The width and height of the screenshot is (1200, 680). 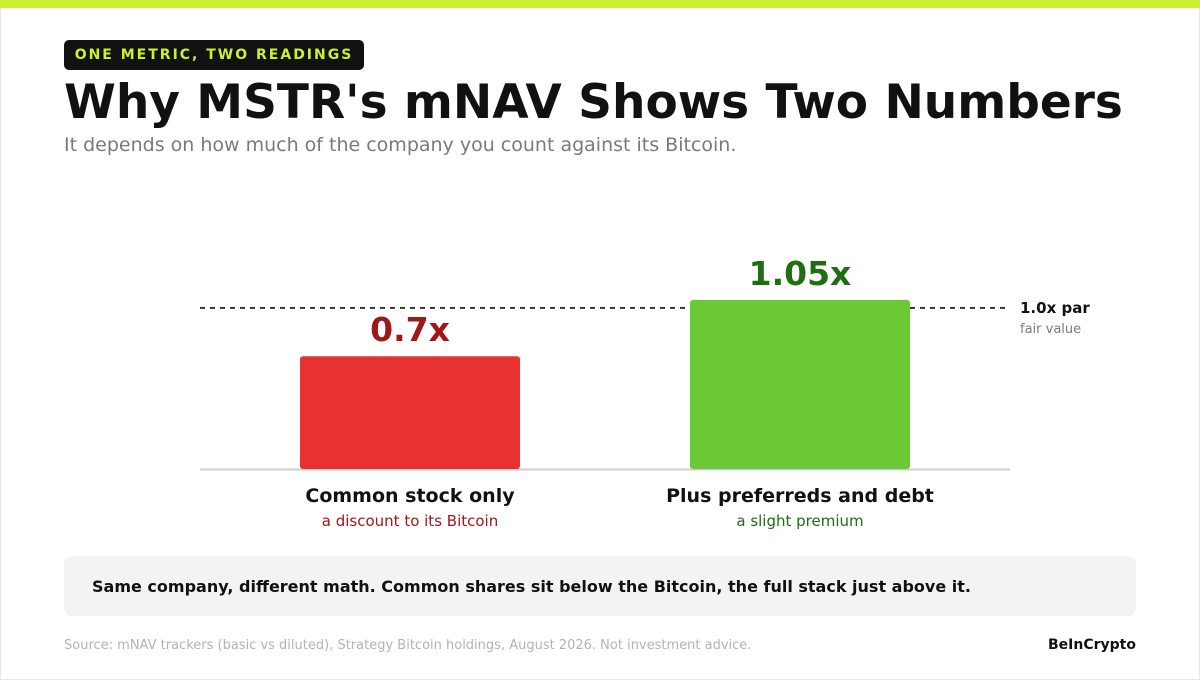 I want to click on kicker-badge: ONE METRIC, TWO READINGS, so click(x=214, y=55).